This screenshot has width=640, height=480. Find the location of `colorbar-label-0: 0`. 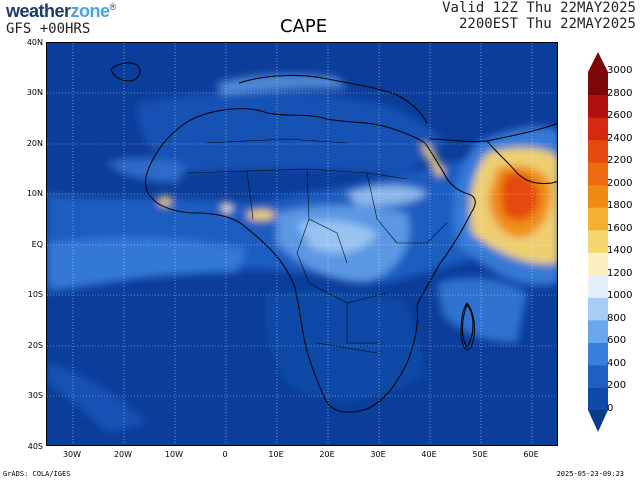

colorbar-label-0: 0 is located at coordinates (610, 408).